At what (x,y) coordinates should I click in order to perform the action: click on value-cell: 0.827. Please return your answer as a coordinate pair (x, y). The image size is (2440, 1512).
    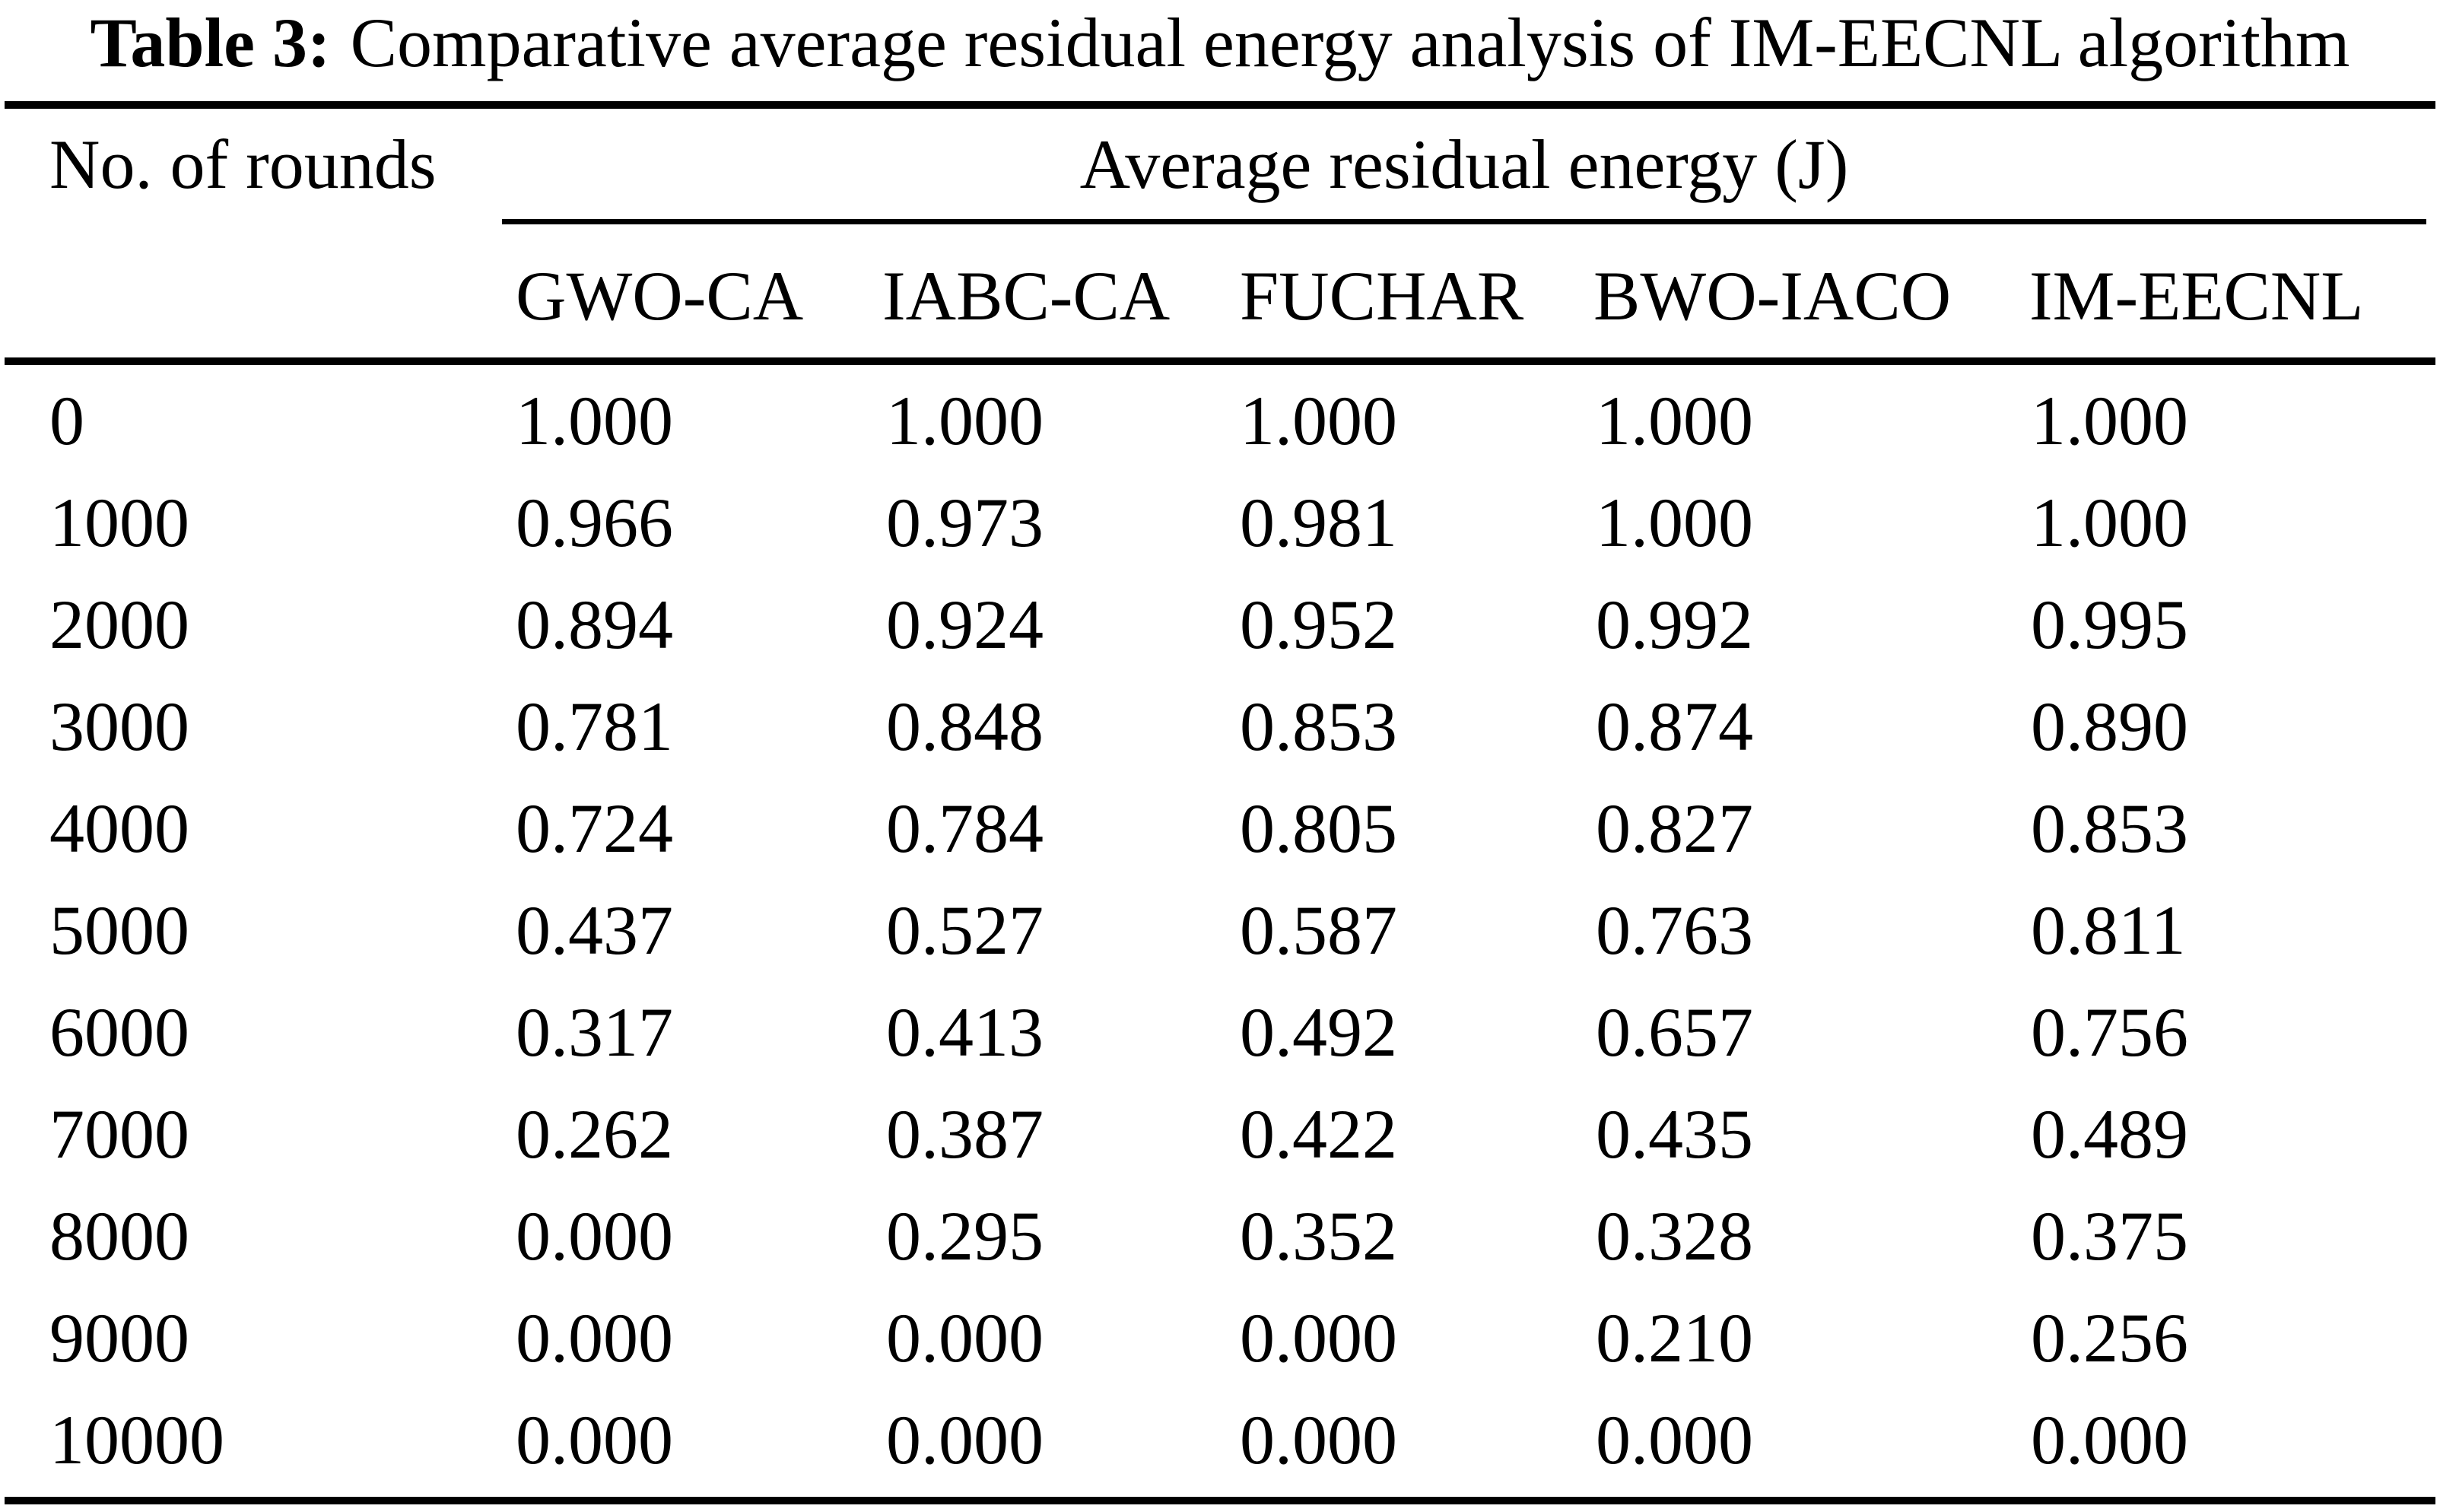
    Looking at the image, I should click on (1675, 828).